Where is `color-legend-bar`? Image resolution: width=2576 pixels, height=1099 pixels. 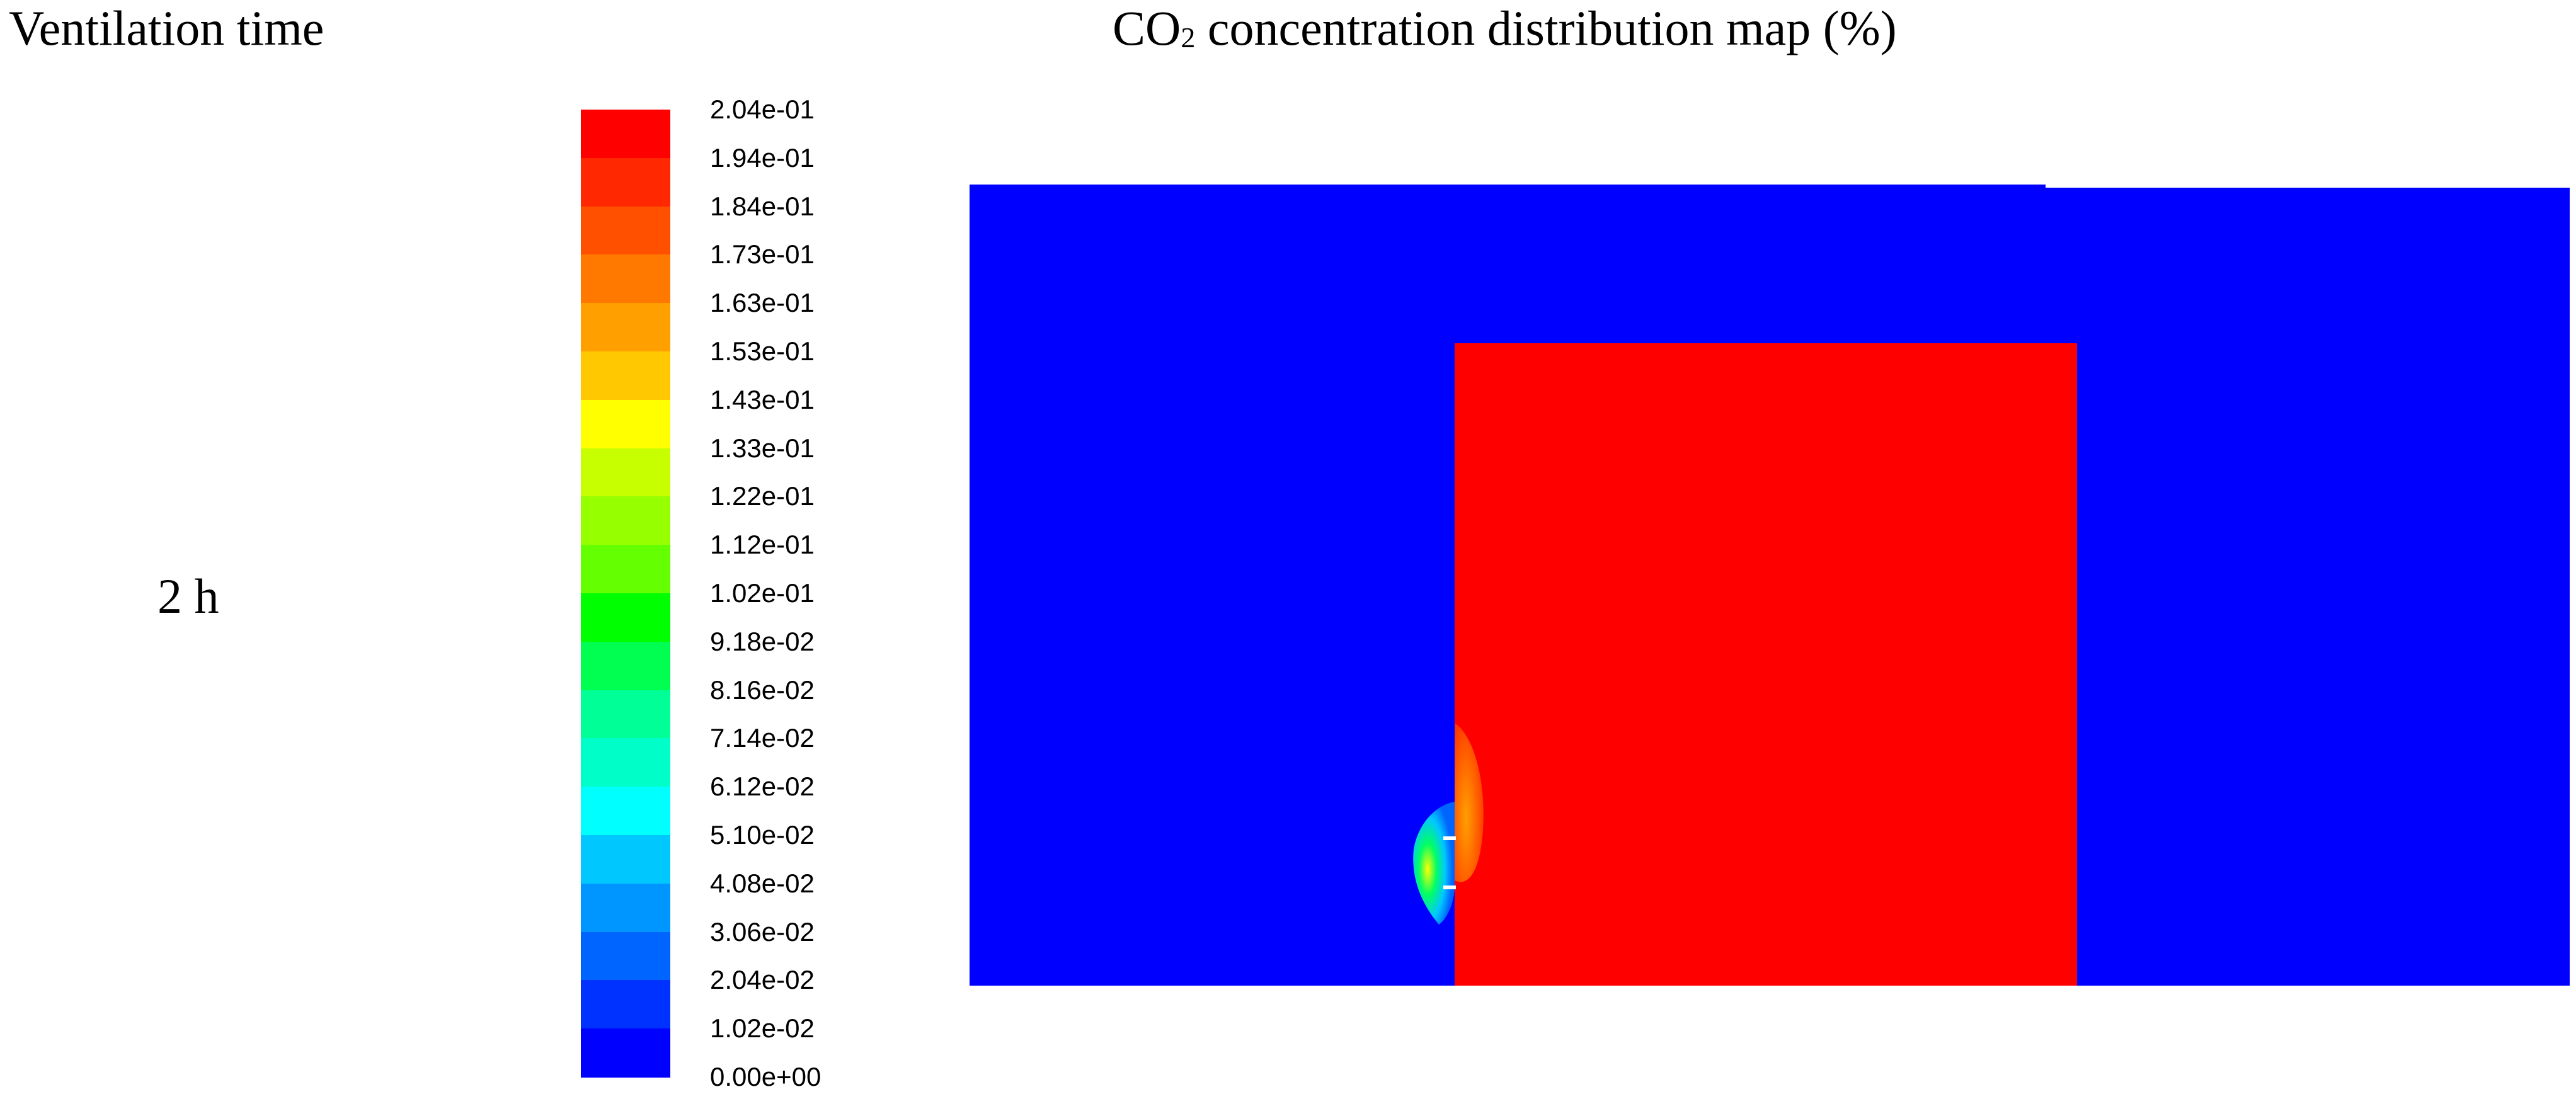 color-legend-bar is located at coordinates (626, 594).